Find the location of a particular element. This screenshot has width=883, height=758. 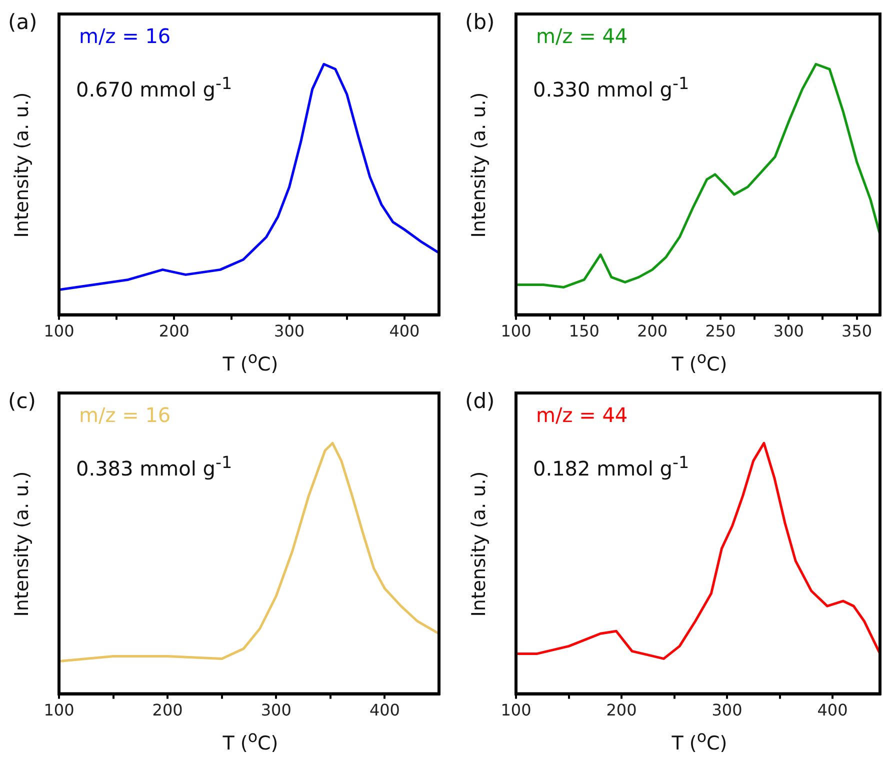

x-tick-label: 350 is located at coordinates (857, 331).